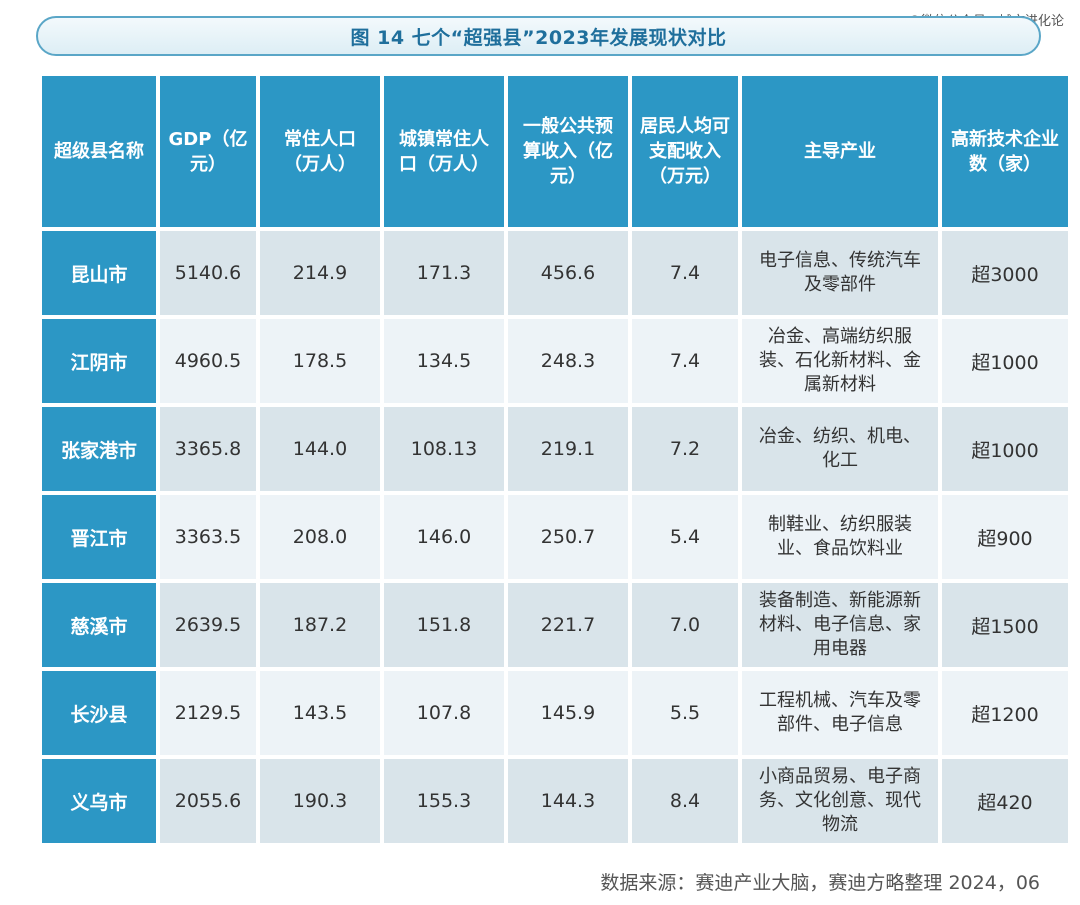 Image resolution: width=1080 pixels, height=905 pixels. I want to click on figure-title-bar: 图 14 七个“超强县”2023年发展现状对比, so click(538, 36).